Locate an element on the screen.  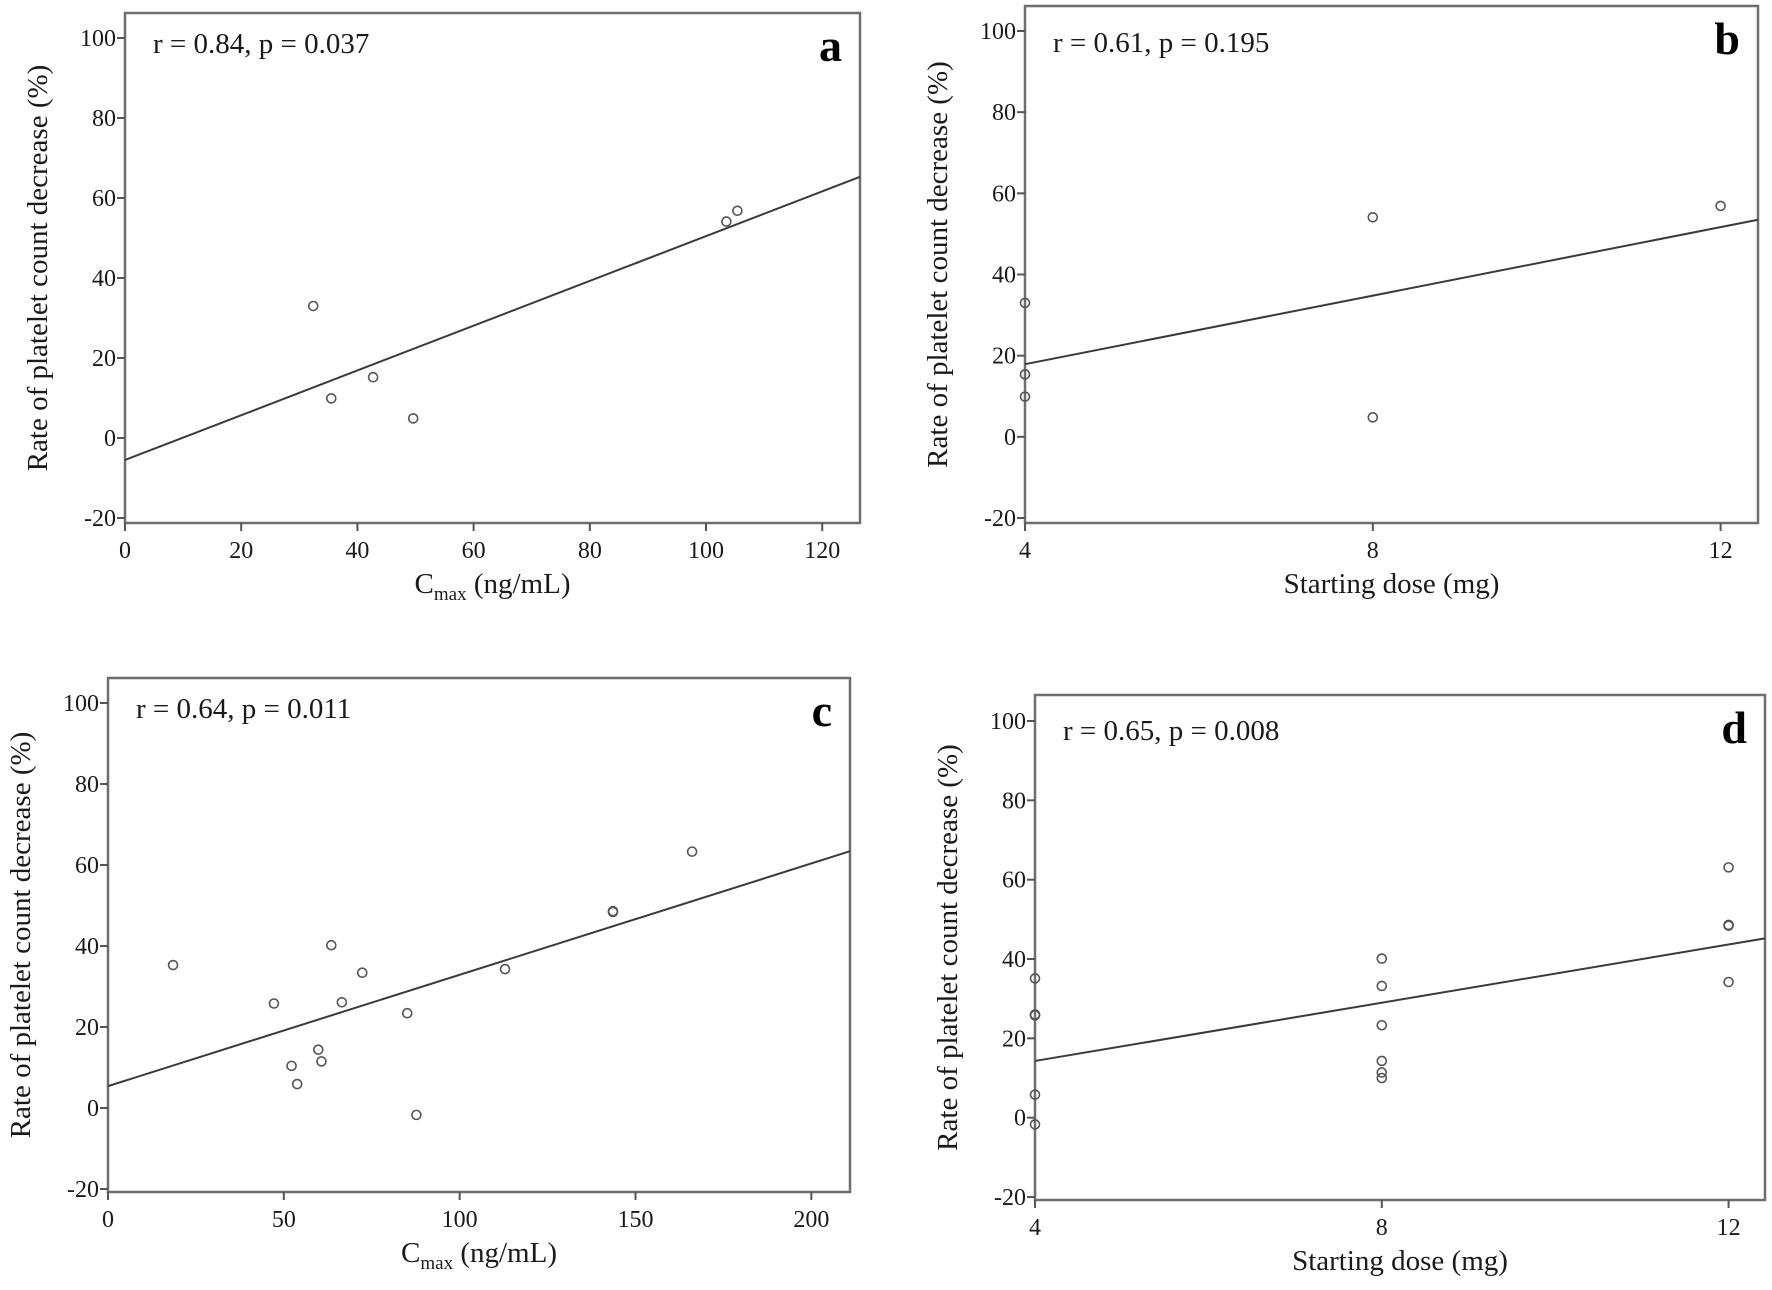
panel-label: b is located at coordinates (1727, 38).